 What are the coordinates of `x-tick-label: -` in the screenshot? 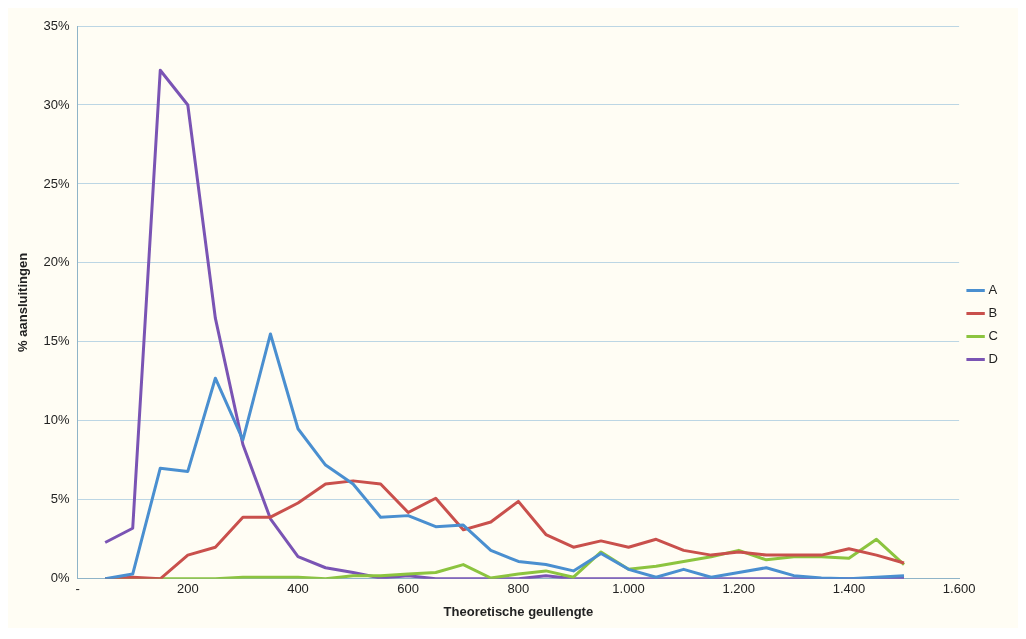 It's located at (77, 589).